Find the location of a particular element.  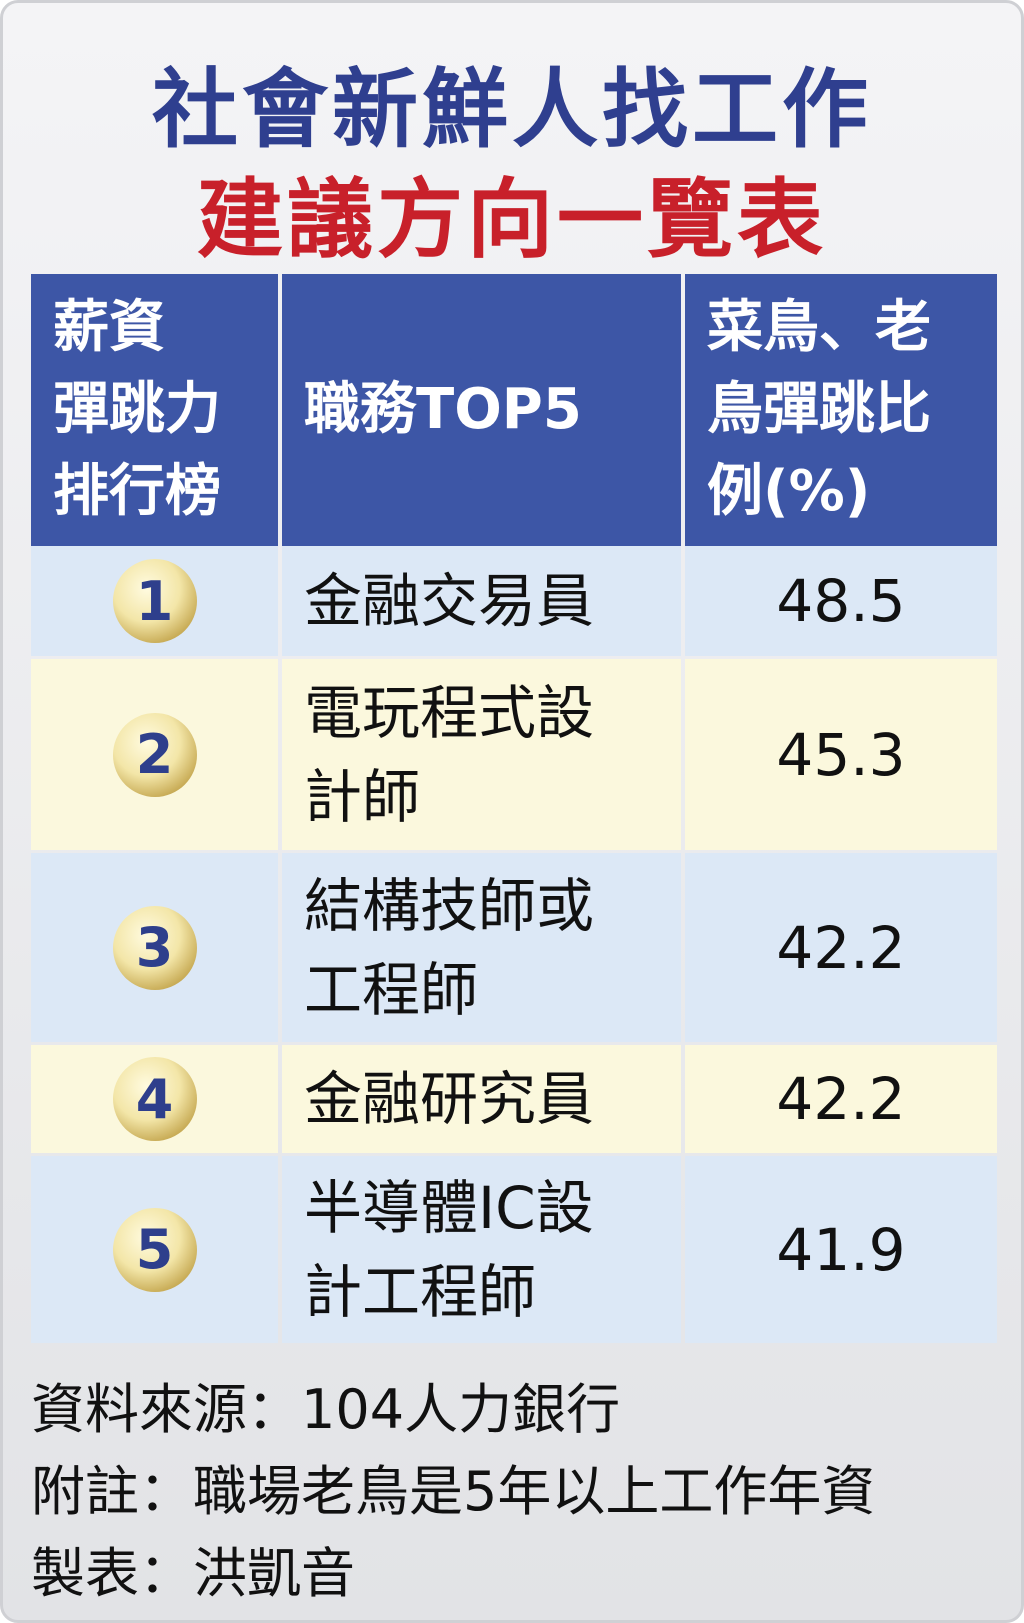

header-cell: 薪資 彈跳力 排行榜 is located at coordinates (154, 410).